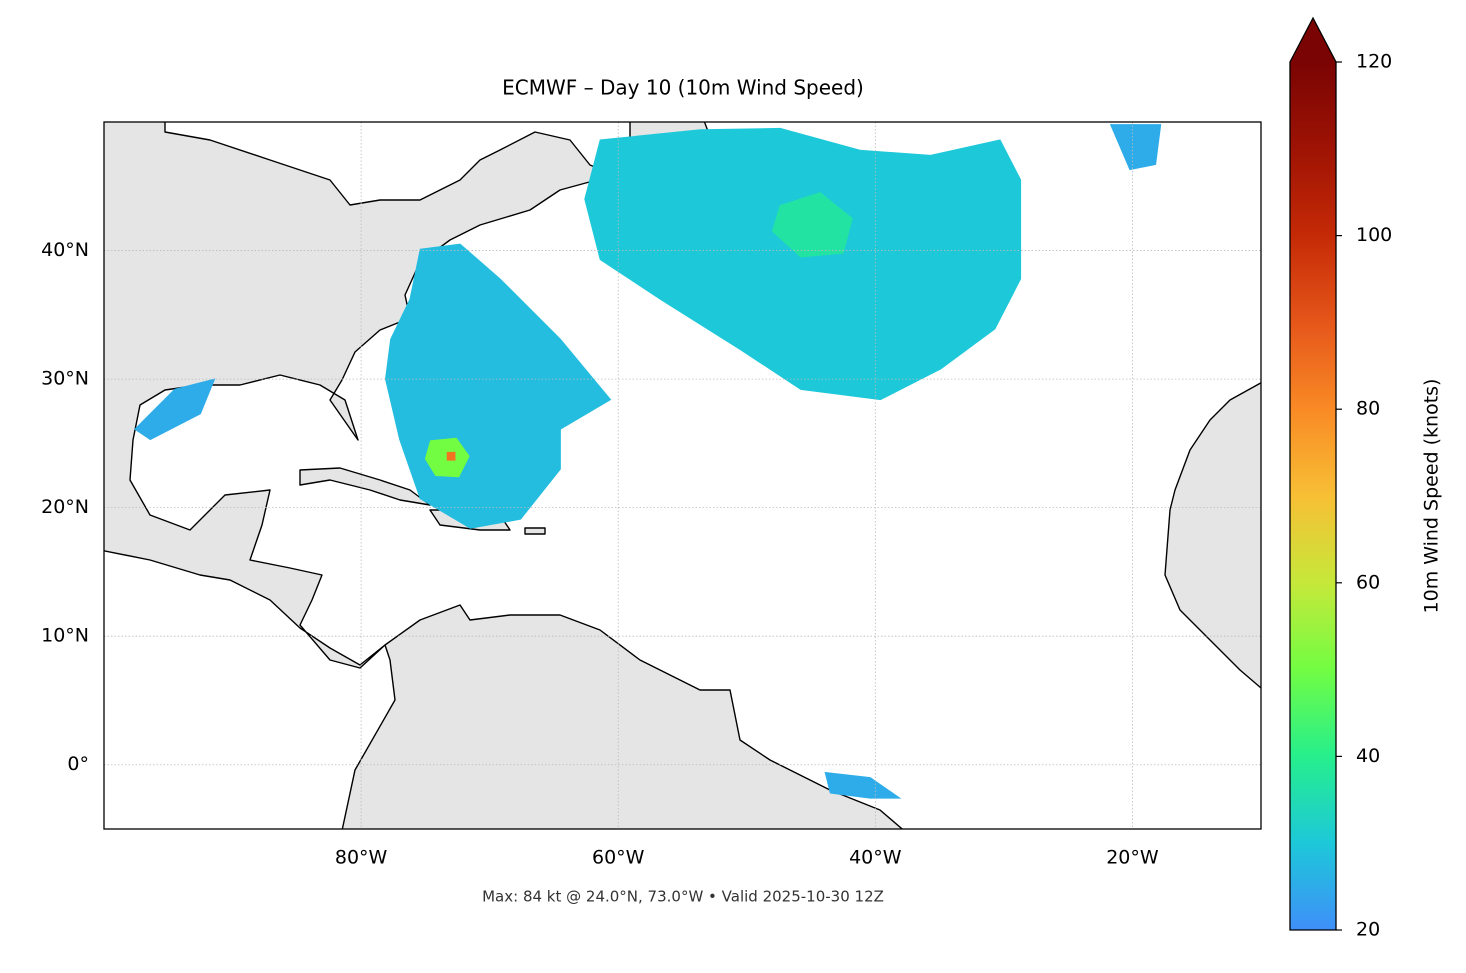  I want to click on colorbar-gradient, so click(1313, 496).